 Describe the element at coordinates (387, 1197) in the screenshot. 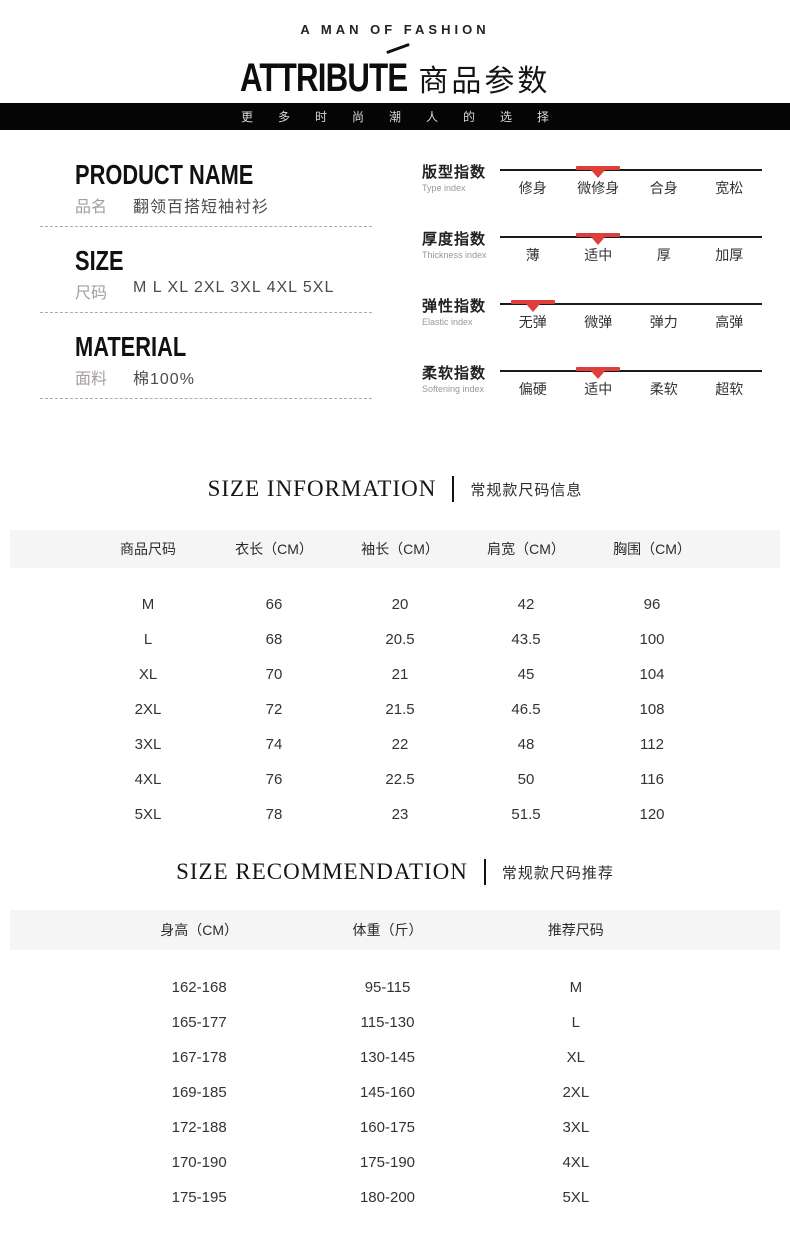

I see `table-cell: 180-200` at that location.